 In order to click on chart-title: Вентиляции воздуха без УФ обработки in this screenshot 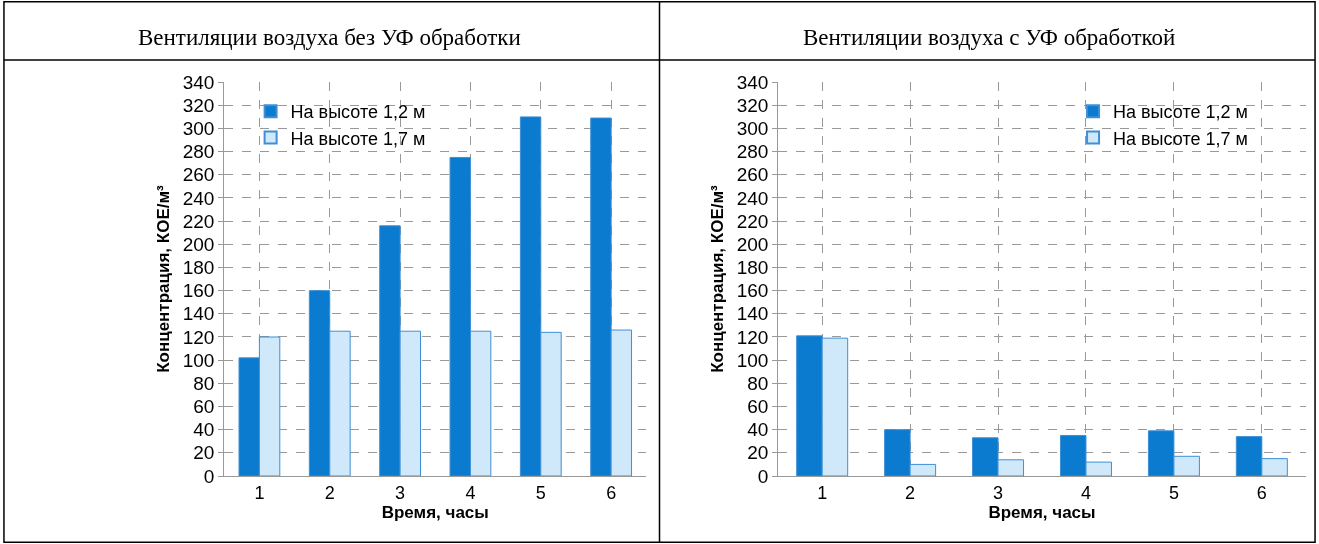, I will do `click(329, 37)`.